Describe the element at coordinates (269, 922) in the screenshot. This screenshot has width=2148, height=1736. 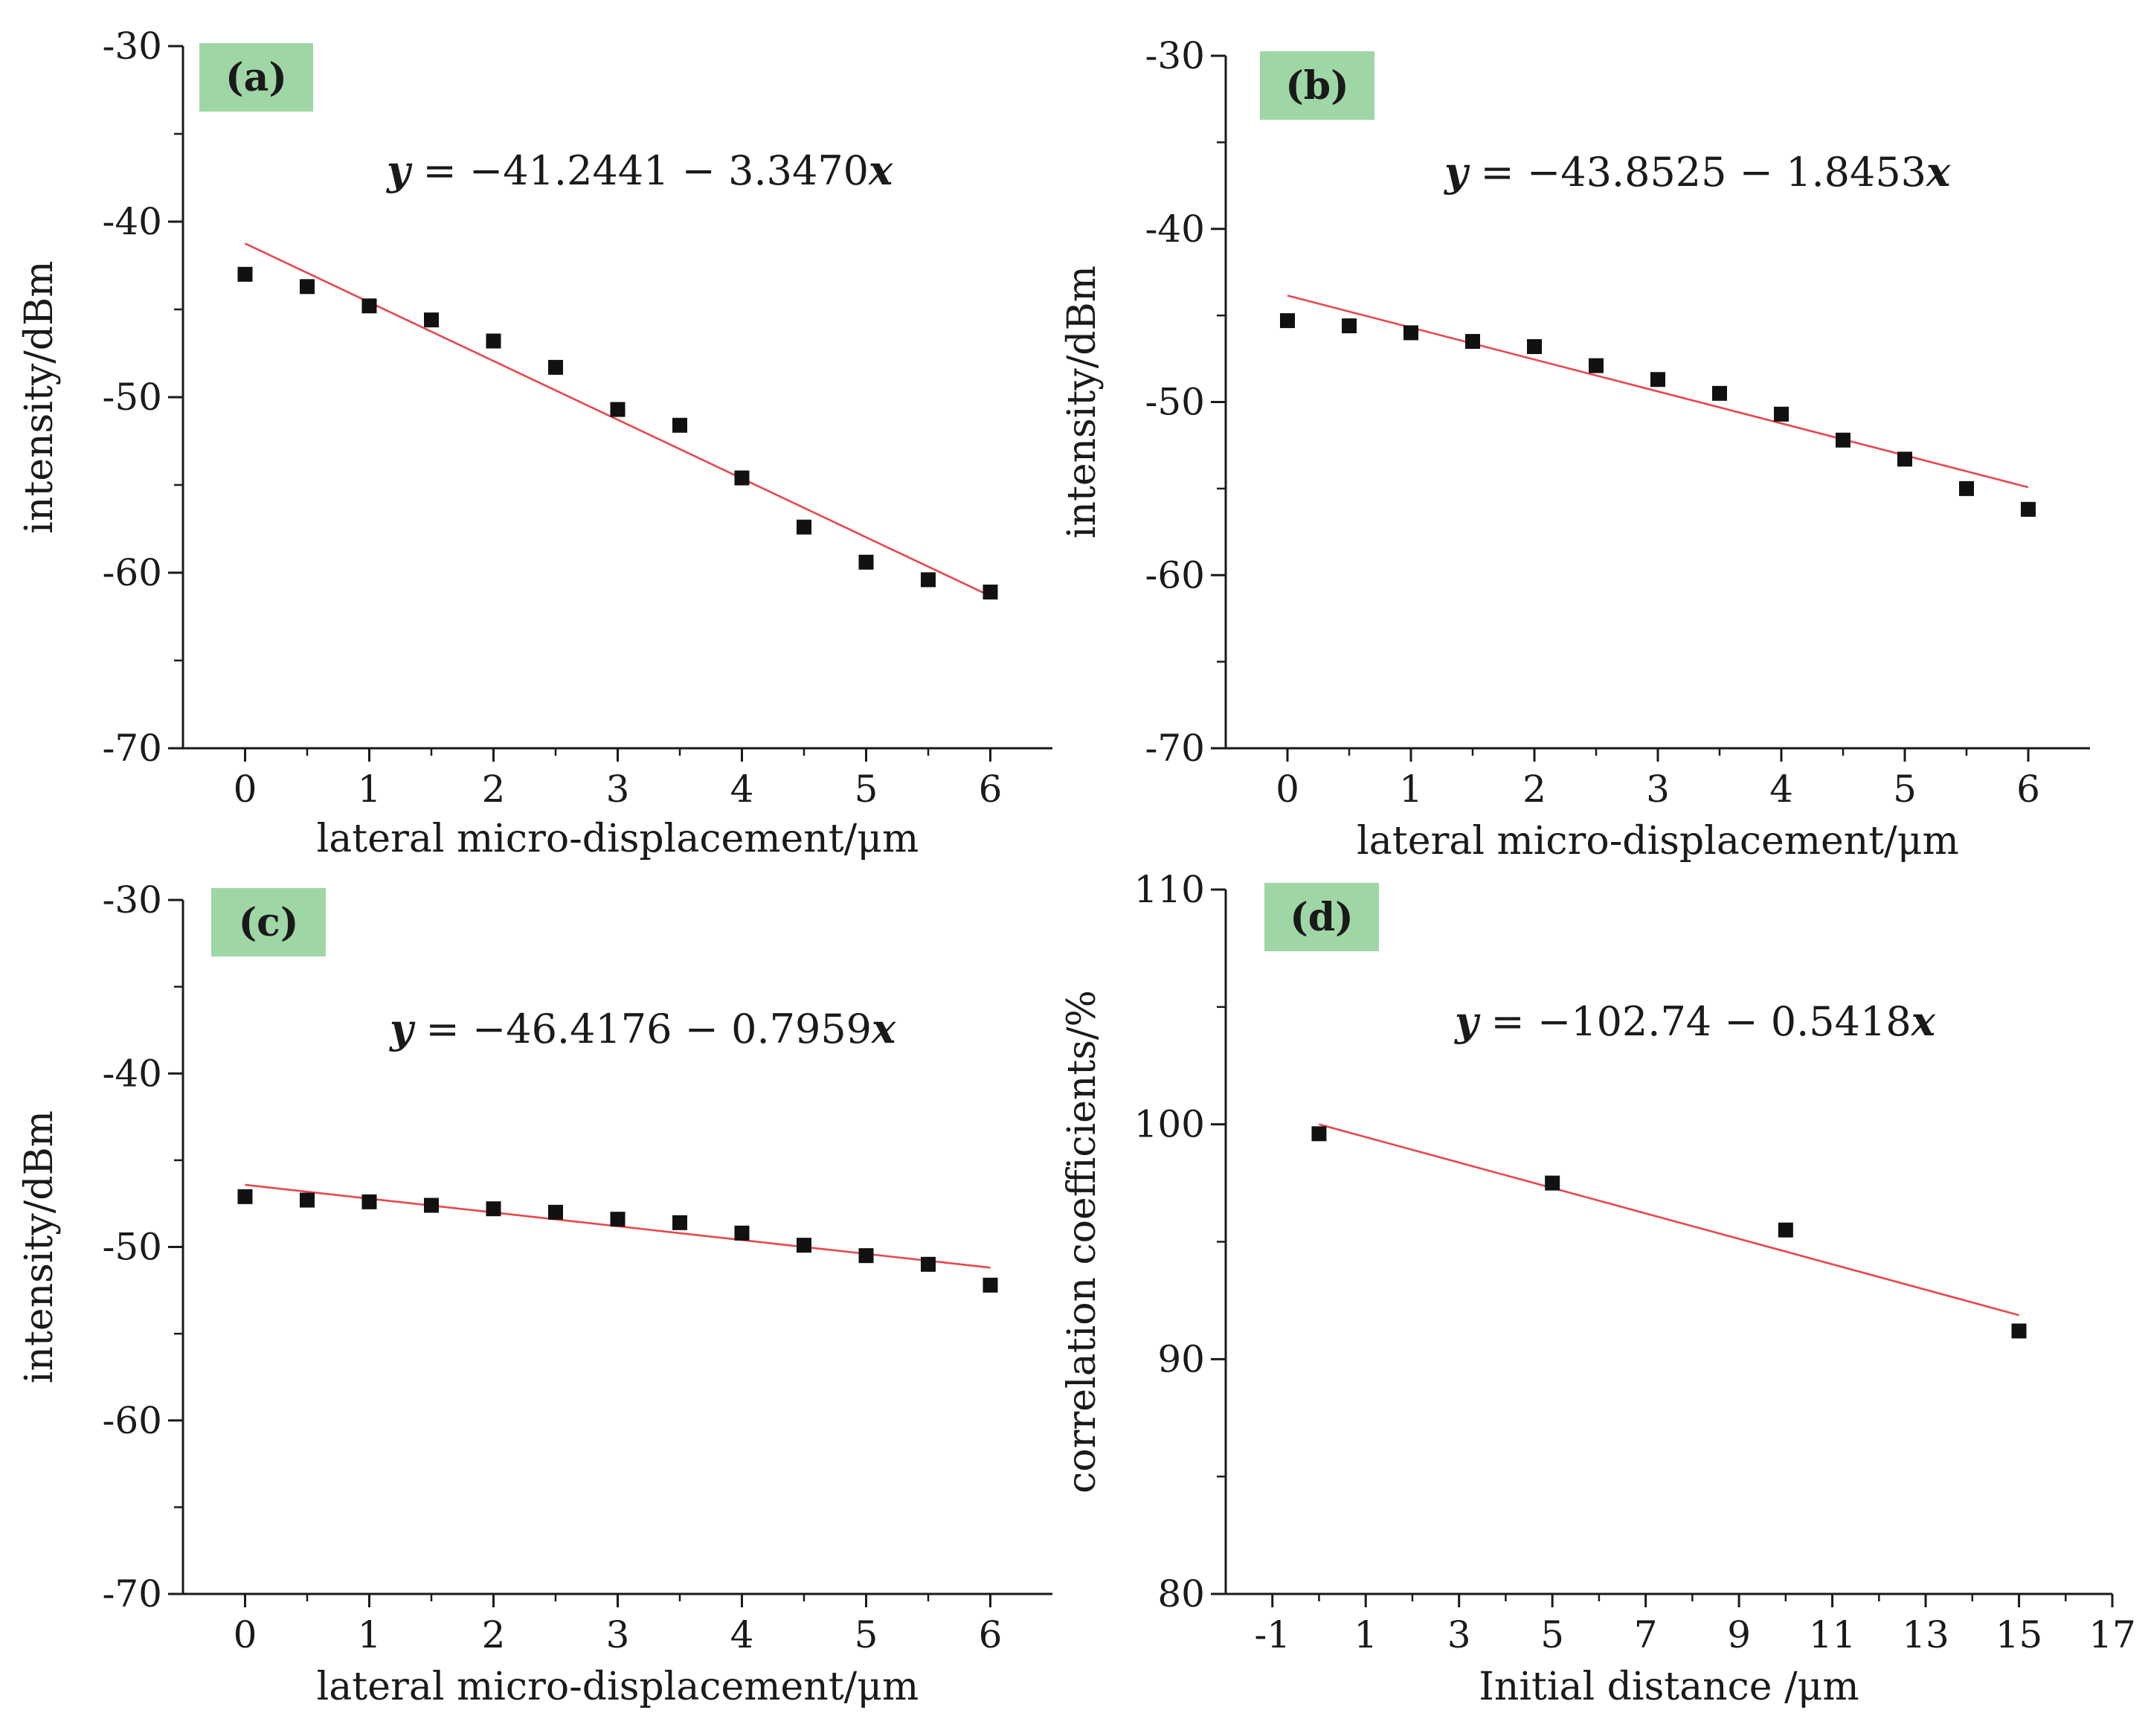
I see `panel-label: (c)` at that location.